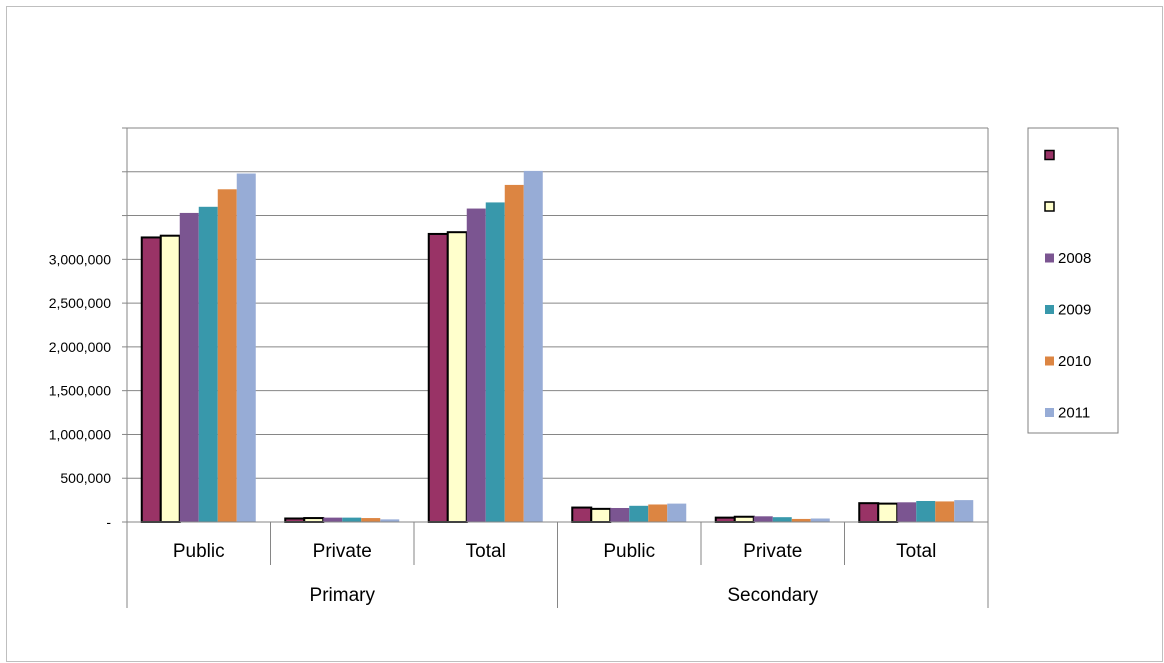 This screenshot has height=663, width=1164. I want to click on y-tick-label: 1,500,000, so click(80, 391).